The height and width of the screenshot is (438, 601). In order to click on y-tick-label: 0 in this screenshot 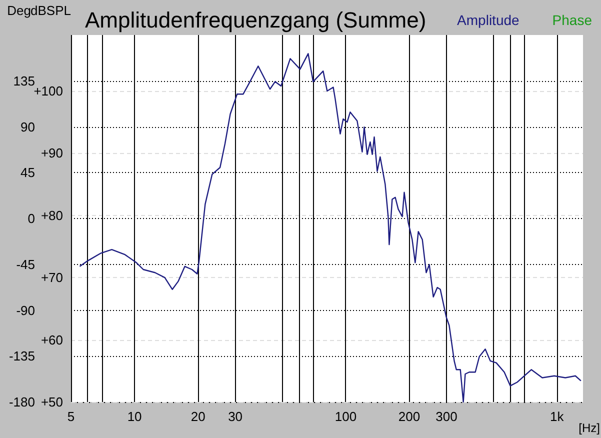, I will do `click(31, 218)`.